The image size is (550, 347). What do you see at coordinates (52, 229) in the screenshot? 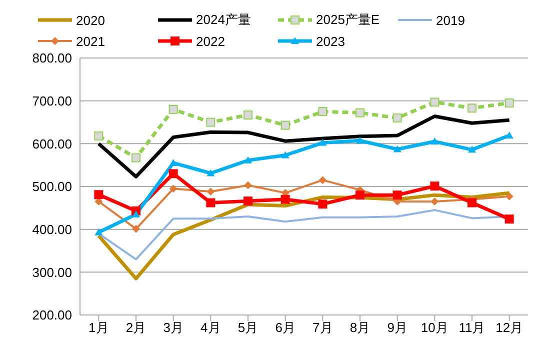
I see `y-tick-label: 400.00` at bounding box center [52, 229].